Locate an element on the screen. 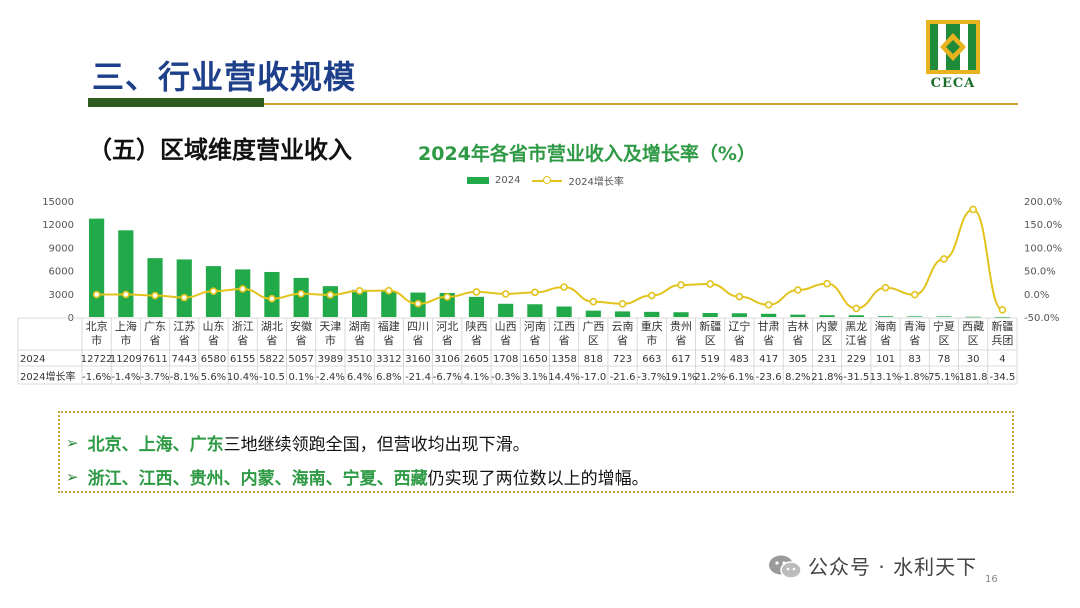 Image resolution: width=1080 pixels, height=608 pixels. data-label: 417 is located at coordinates (768, 359).